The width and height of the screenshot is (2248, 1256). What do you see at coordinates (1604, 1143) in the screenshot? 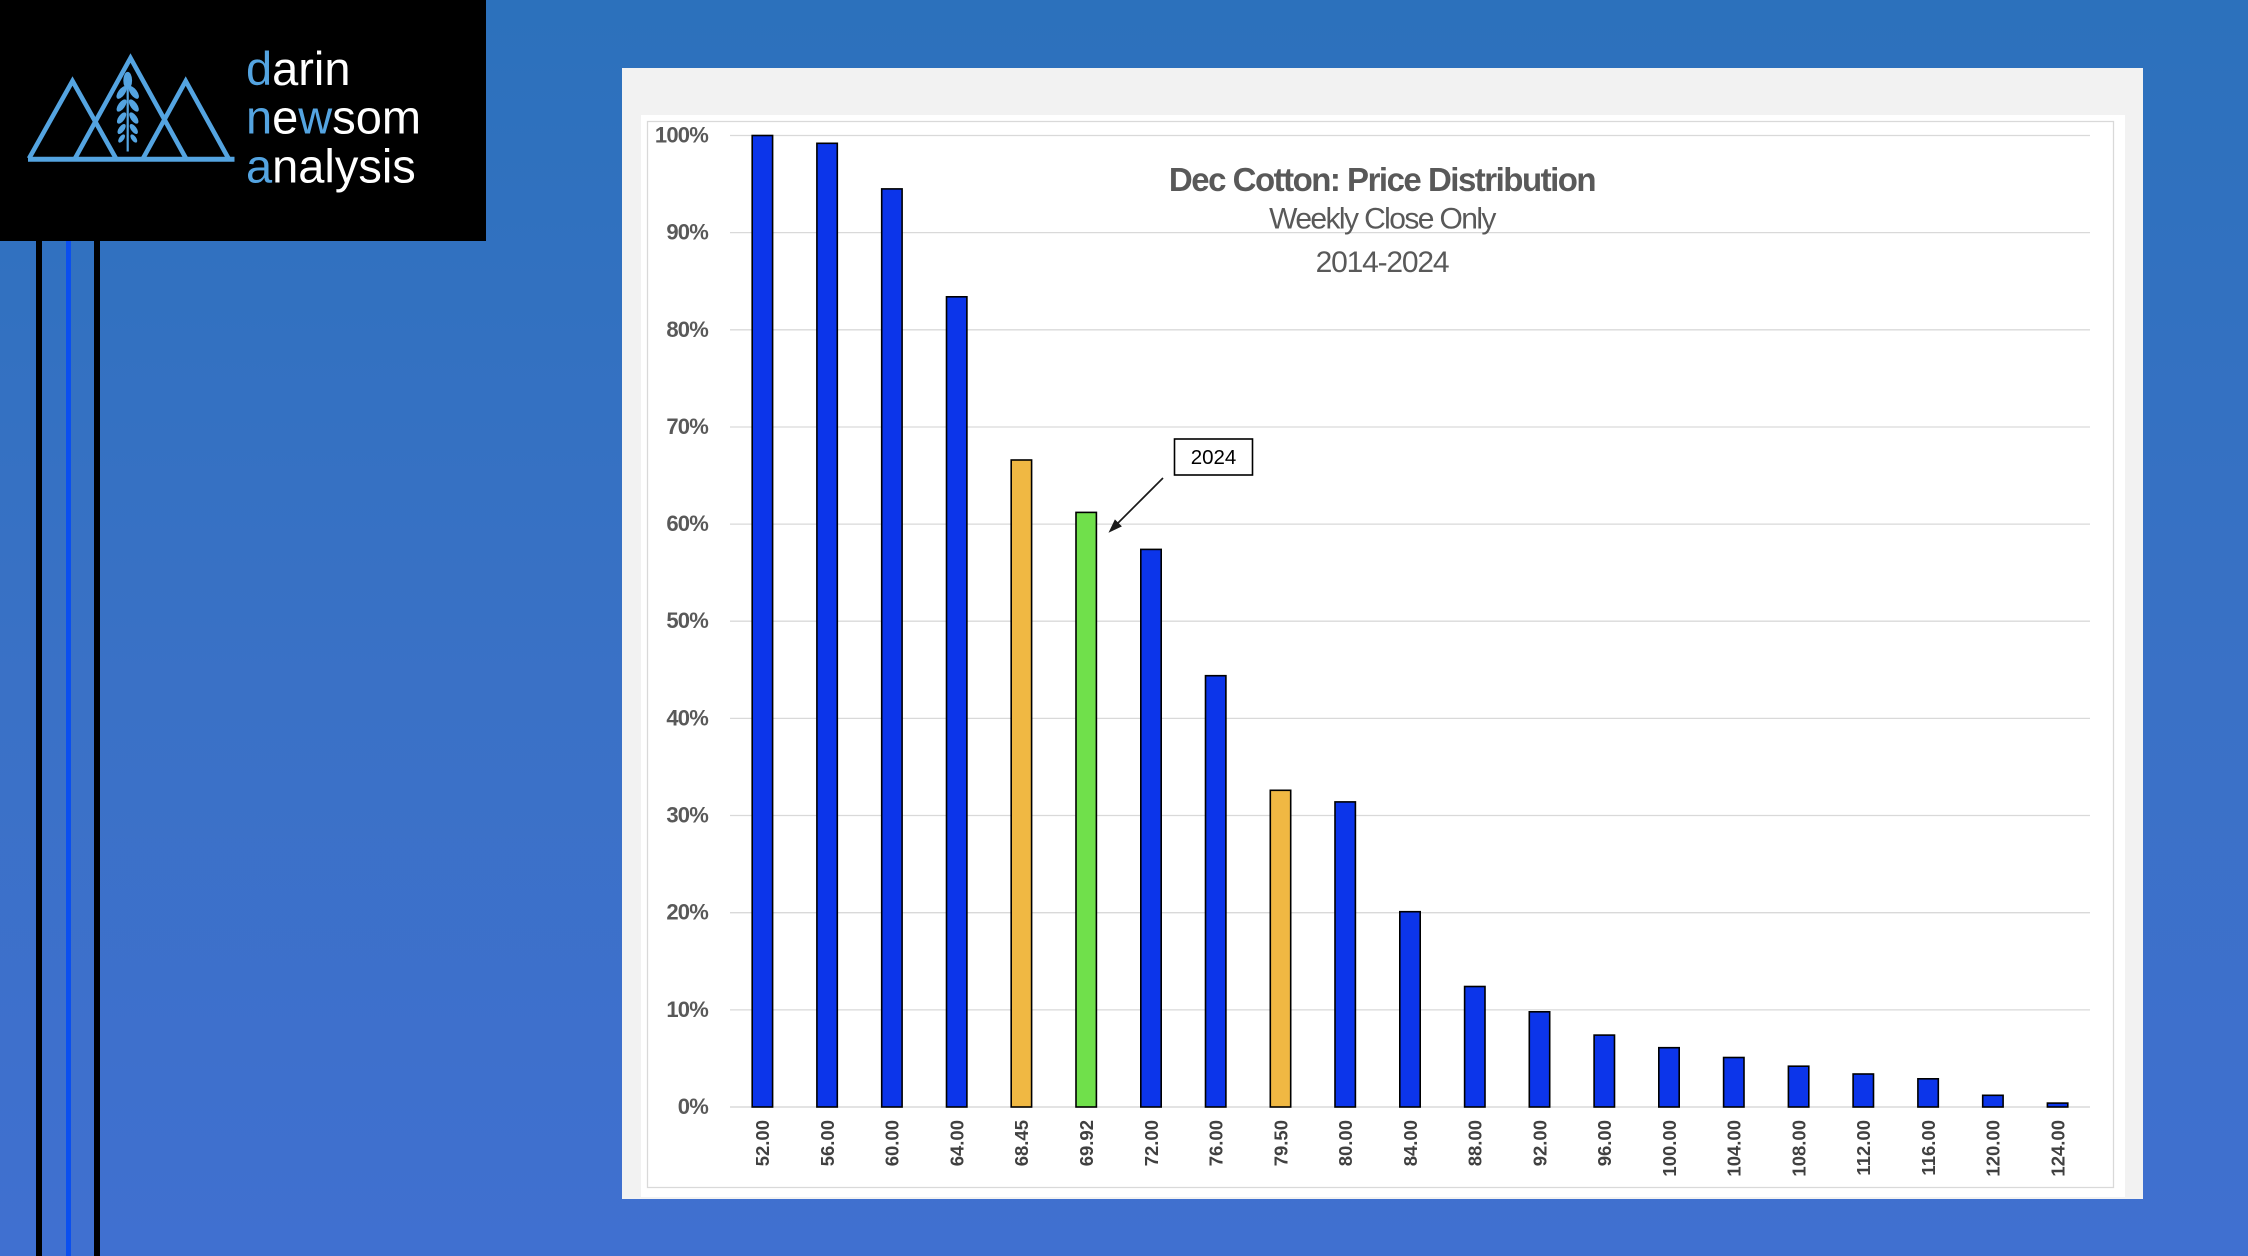
I see `svg-text: 96.00` at bounding box center [1604, 1143].